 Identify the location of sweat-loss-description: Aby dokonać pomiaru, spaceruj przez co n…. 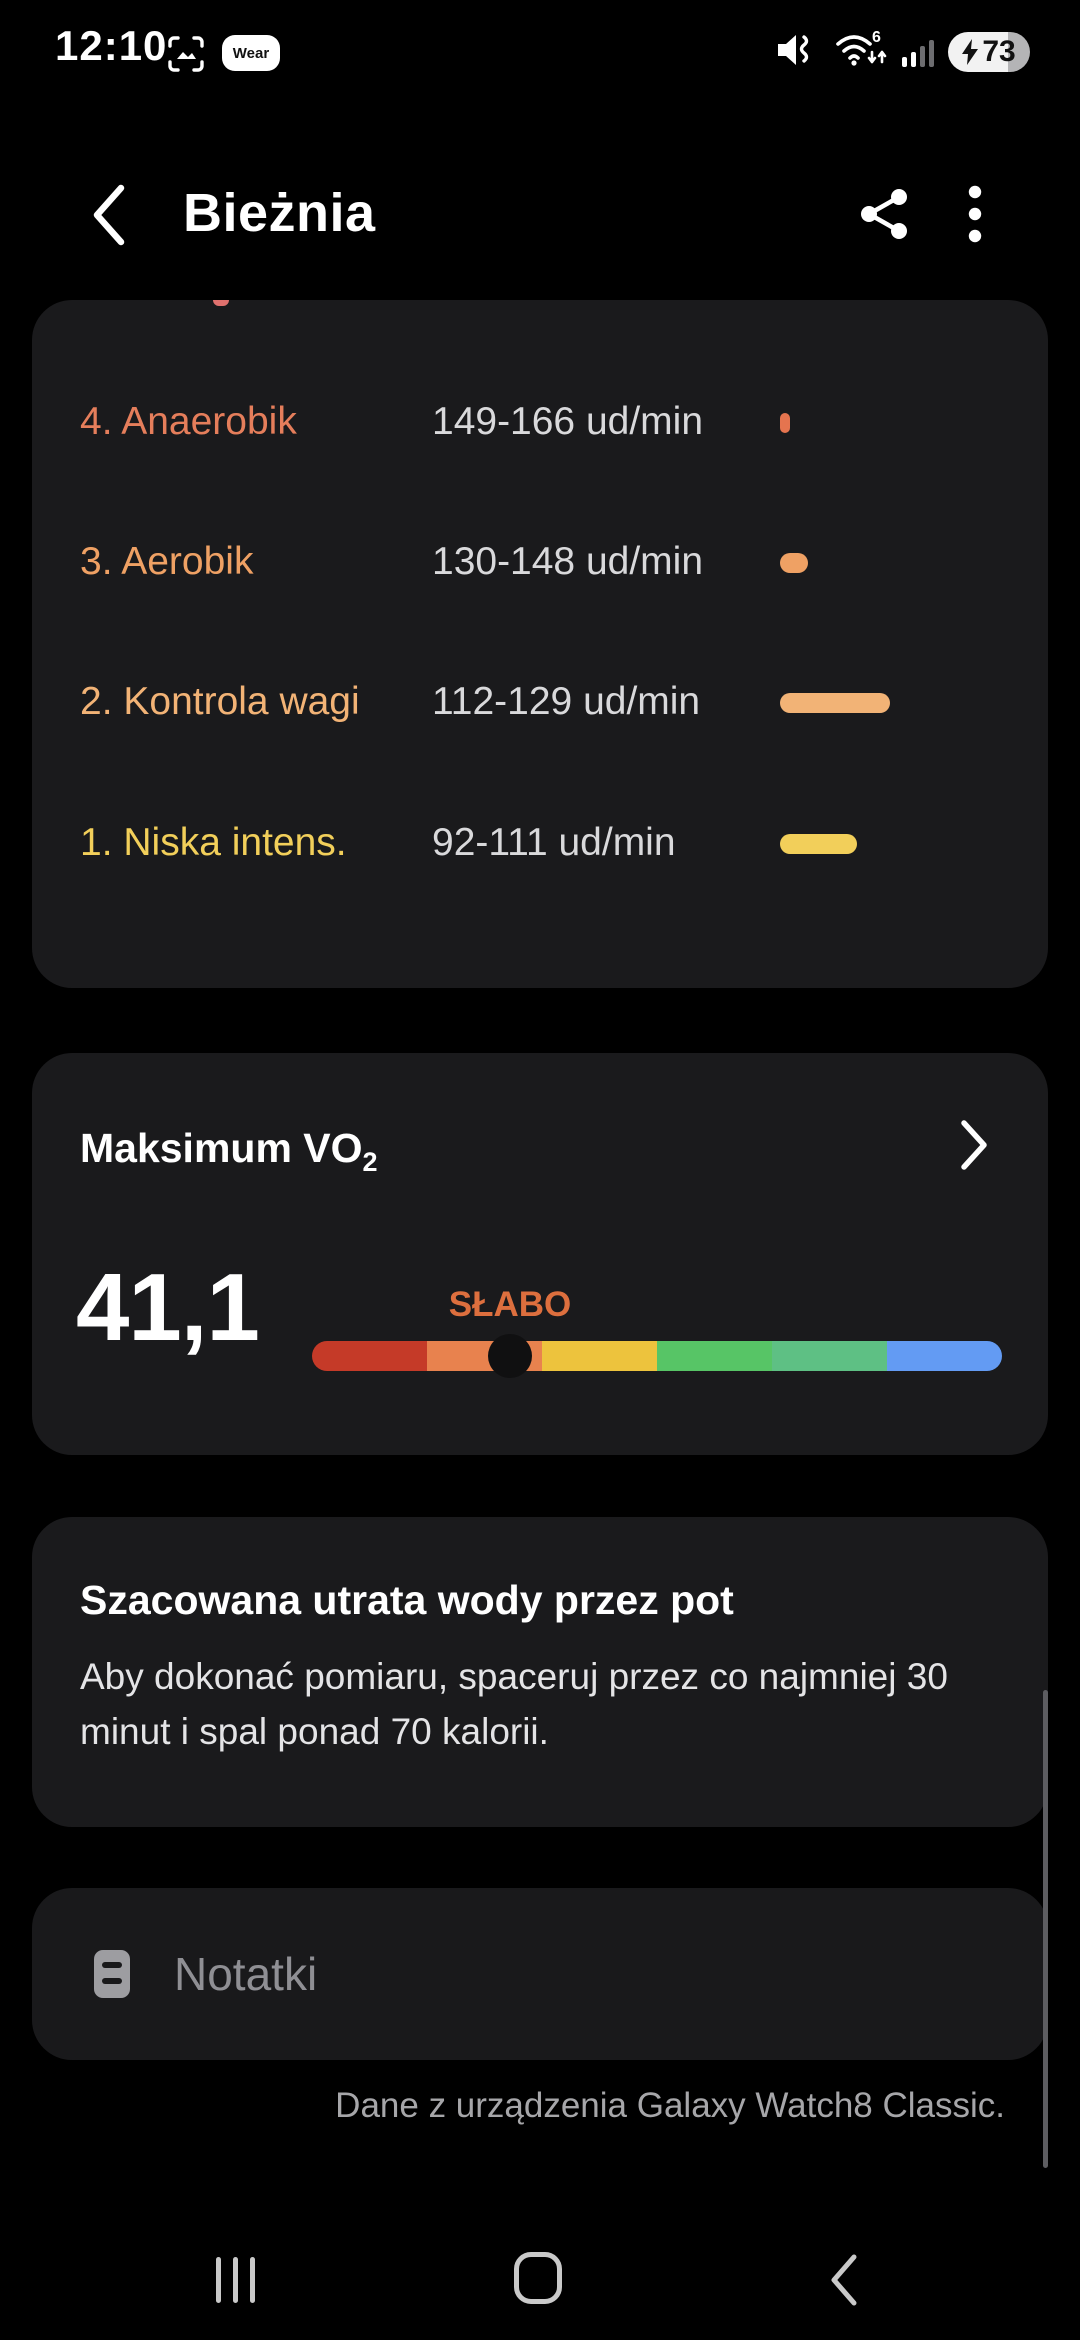
(514, 1704).